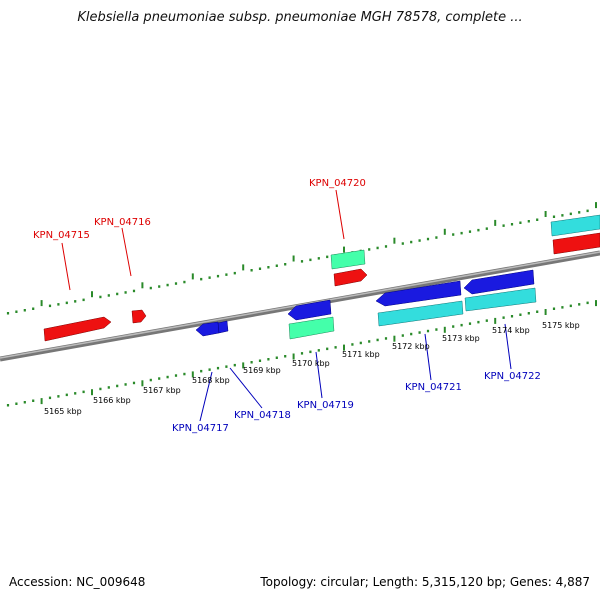  I want to click on gene-label-KPN_04719: KPN_04719, so click(325, 405).